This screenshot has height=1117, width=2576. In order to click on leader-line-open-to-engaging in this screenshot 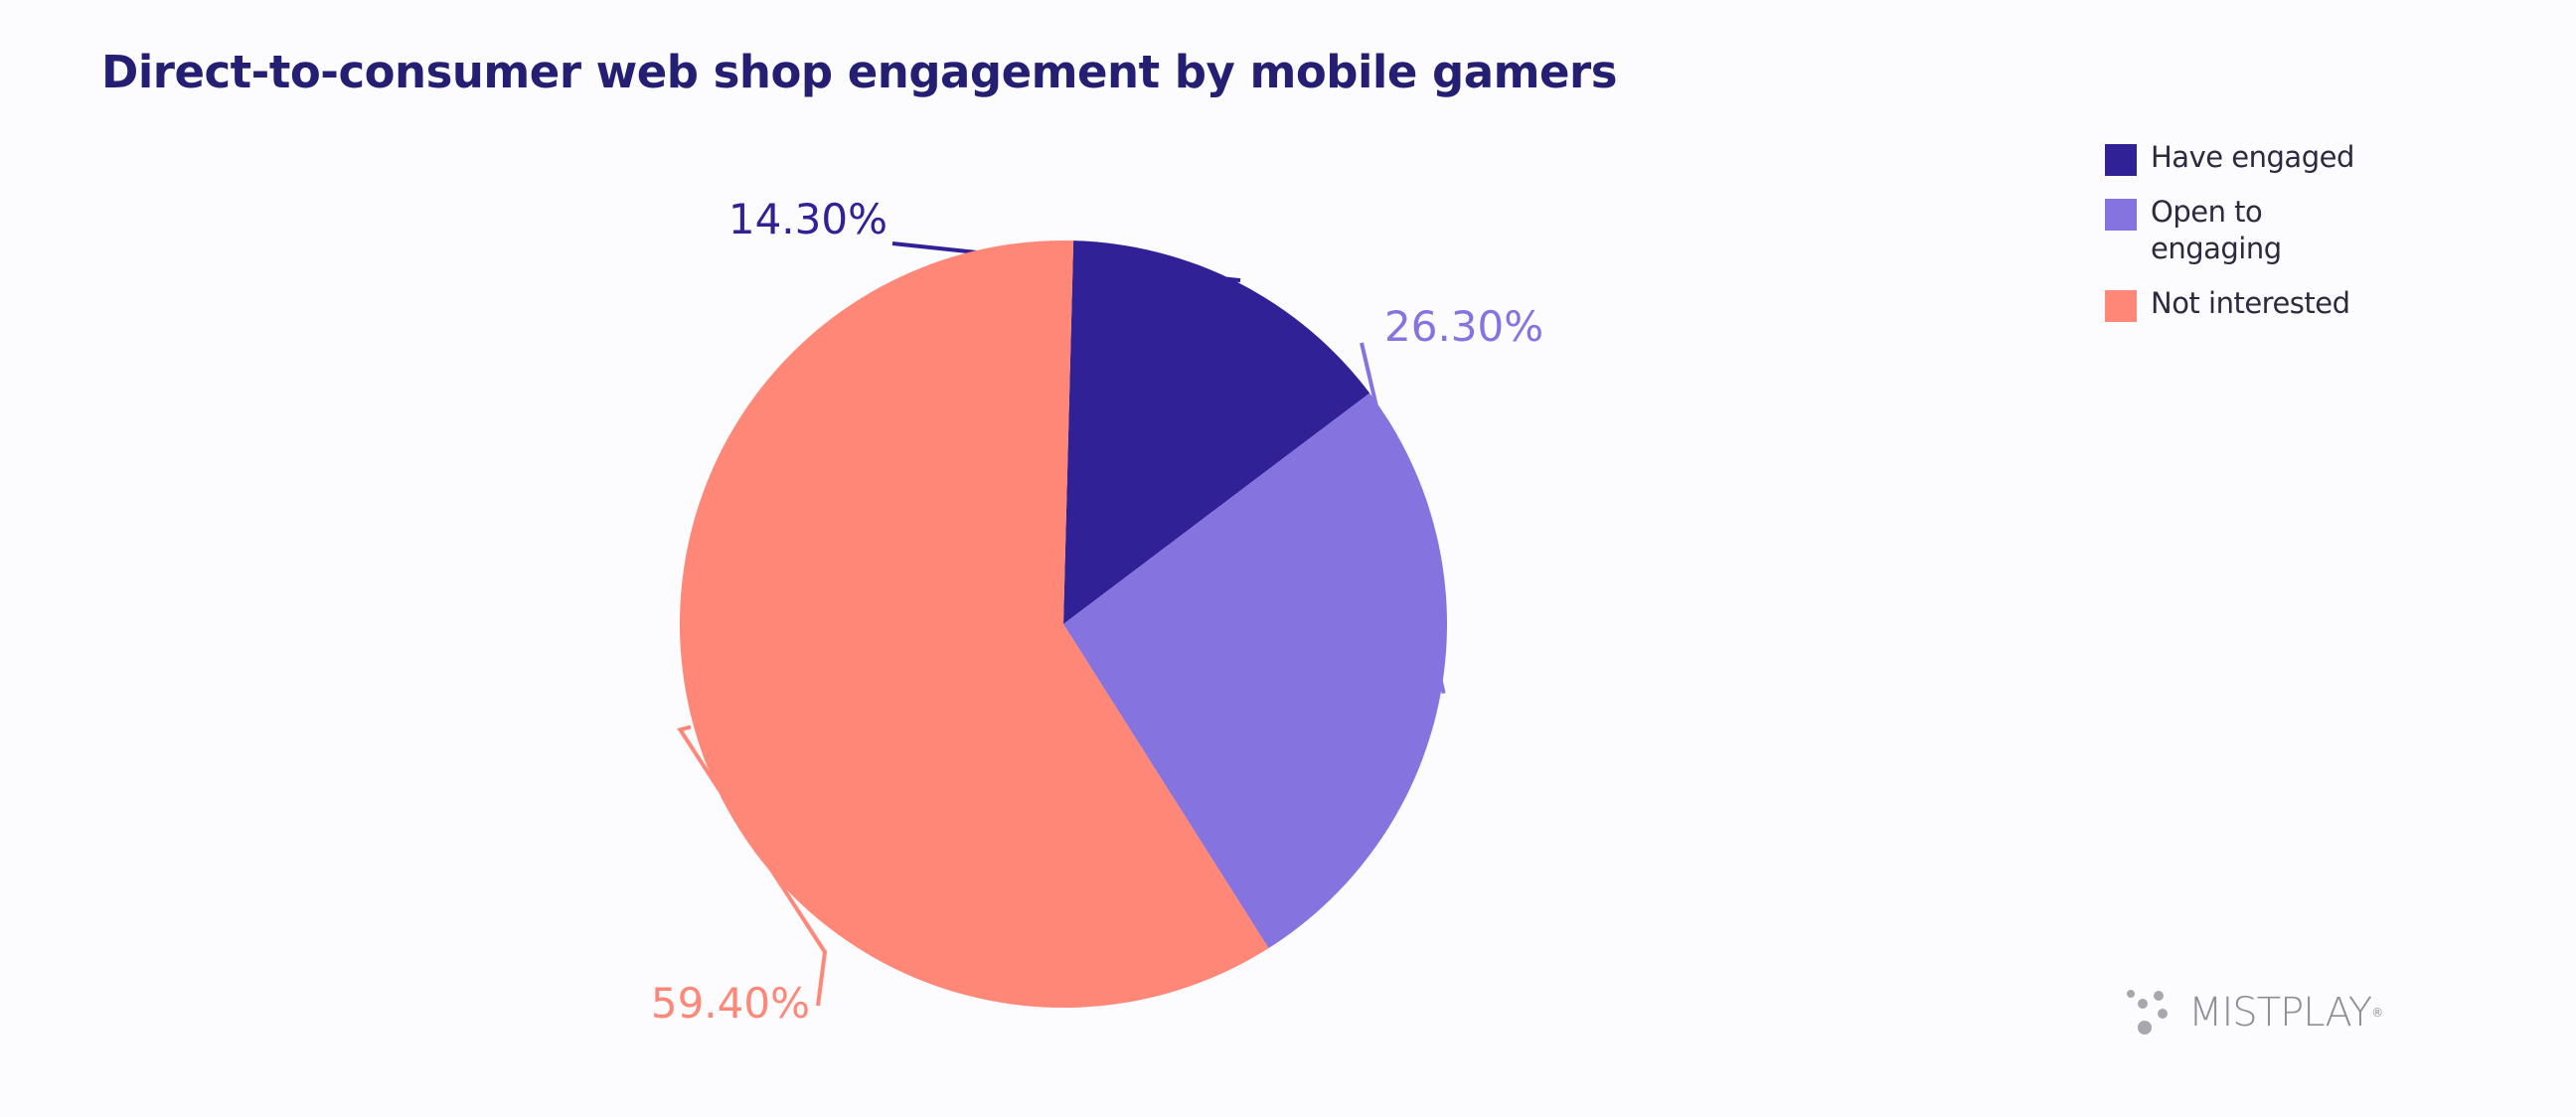, I will do `click(1403, 519)`.